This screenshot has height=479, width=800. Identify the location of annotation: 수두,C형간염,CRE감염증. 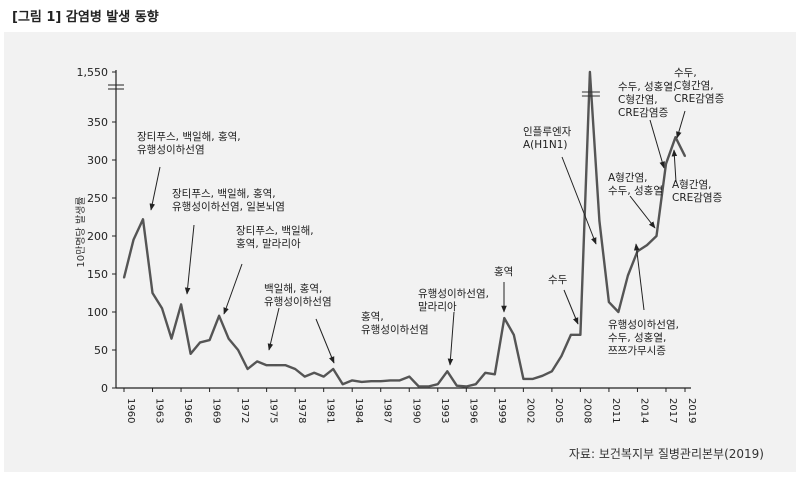
(699, 103).